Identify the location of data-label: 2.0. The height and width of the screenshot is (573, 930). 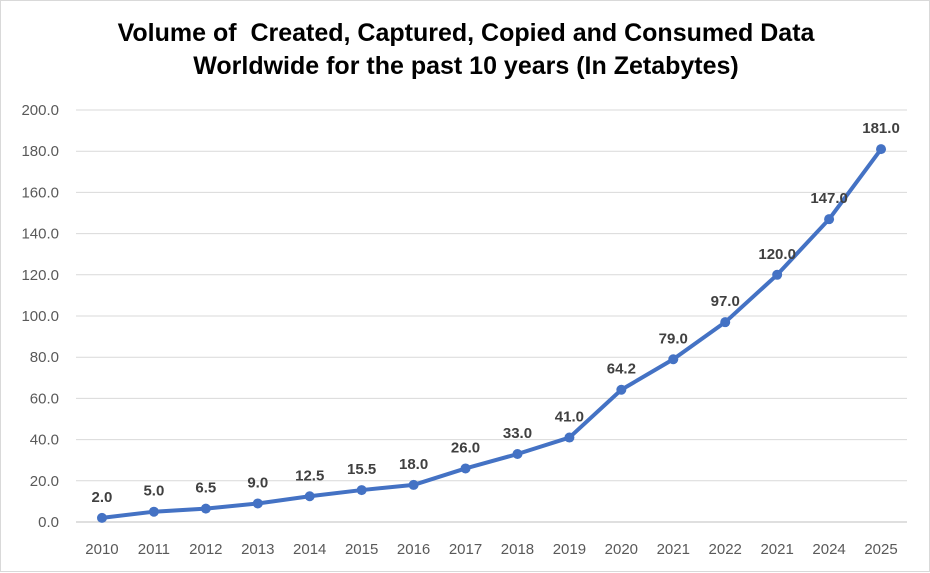
(102, 497).